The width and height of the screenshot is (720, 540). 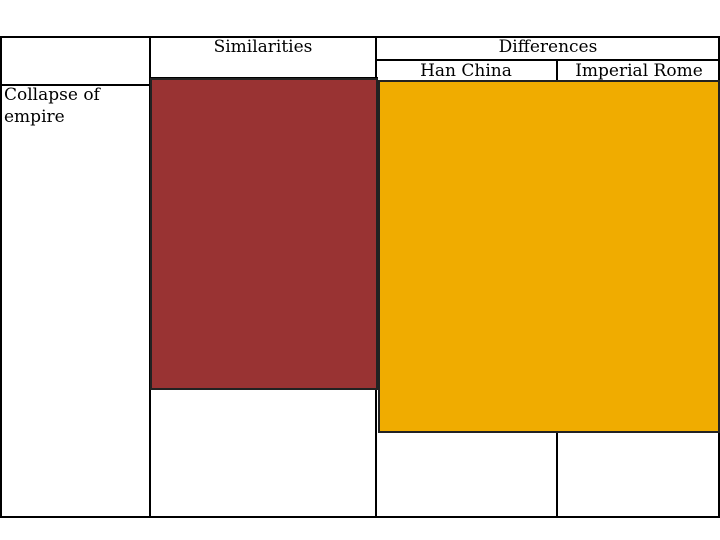 I want to click on header-similarities: Similarities, so click(x=263, y=47).